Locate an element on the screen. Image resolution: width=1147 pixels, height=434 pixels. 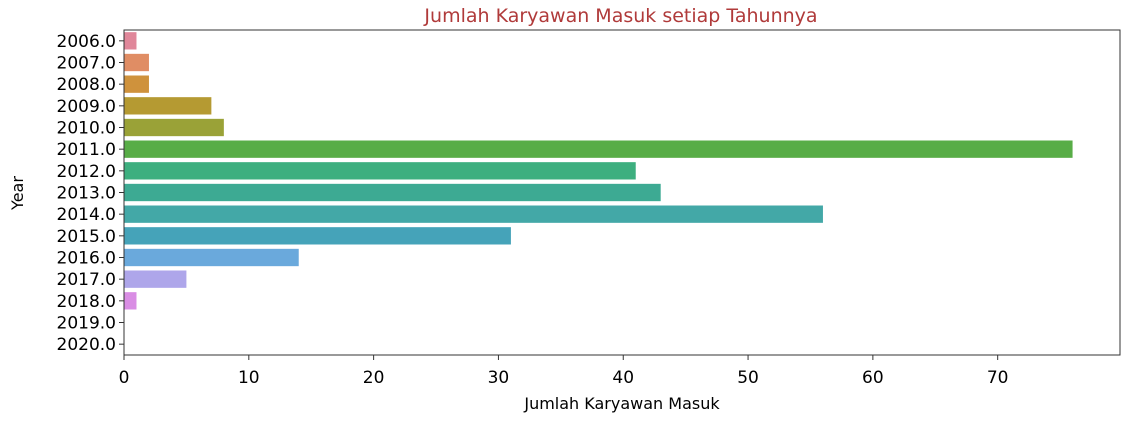
x-tick-label: 20 is located at coordinates (374, 378).